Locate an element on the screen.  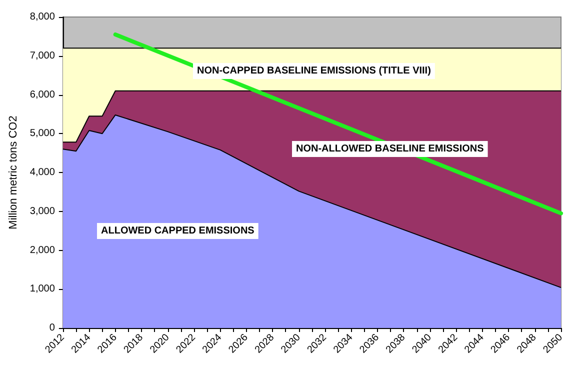
y-axis-title: Million metric tons CO2 is located at coordinates (14, 173).